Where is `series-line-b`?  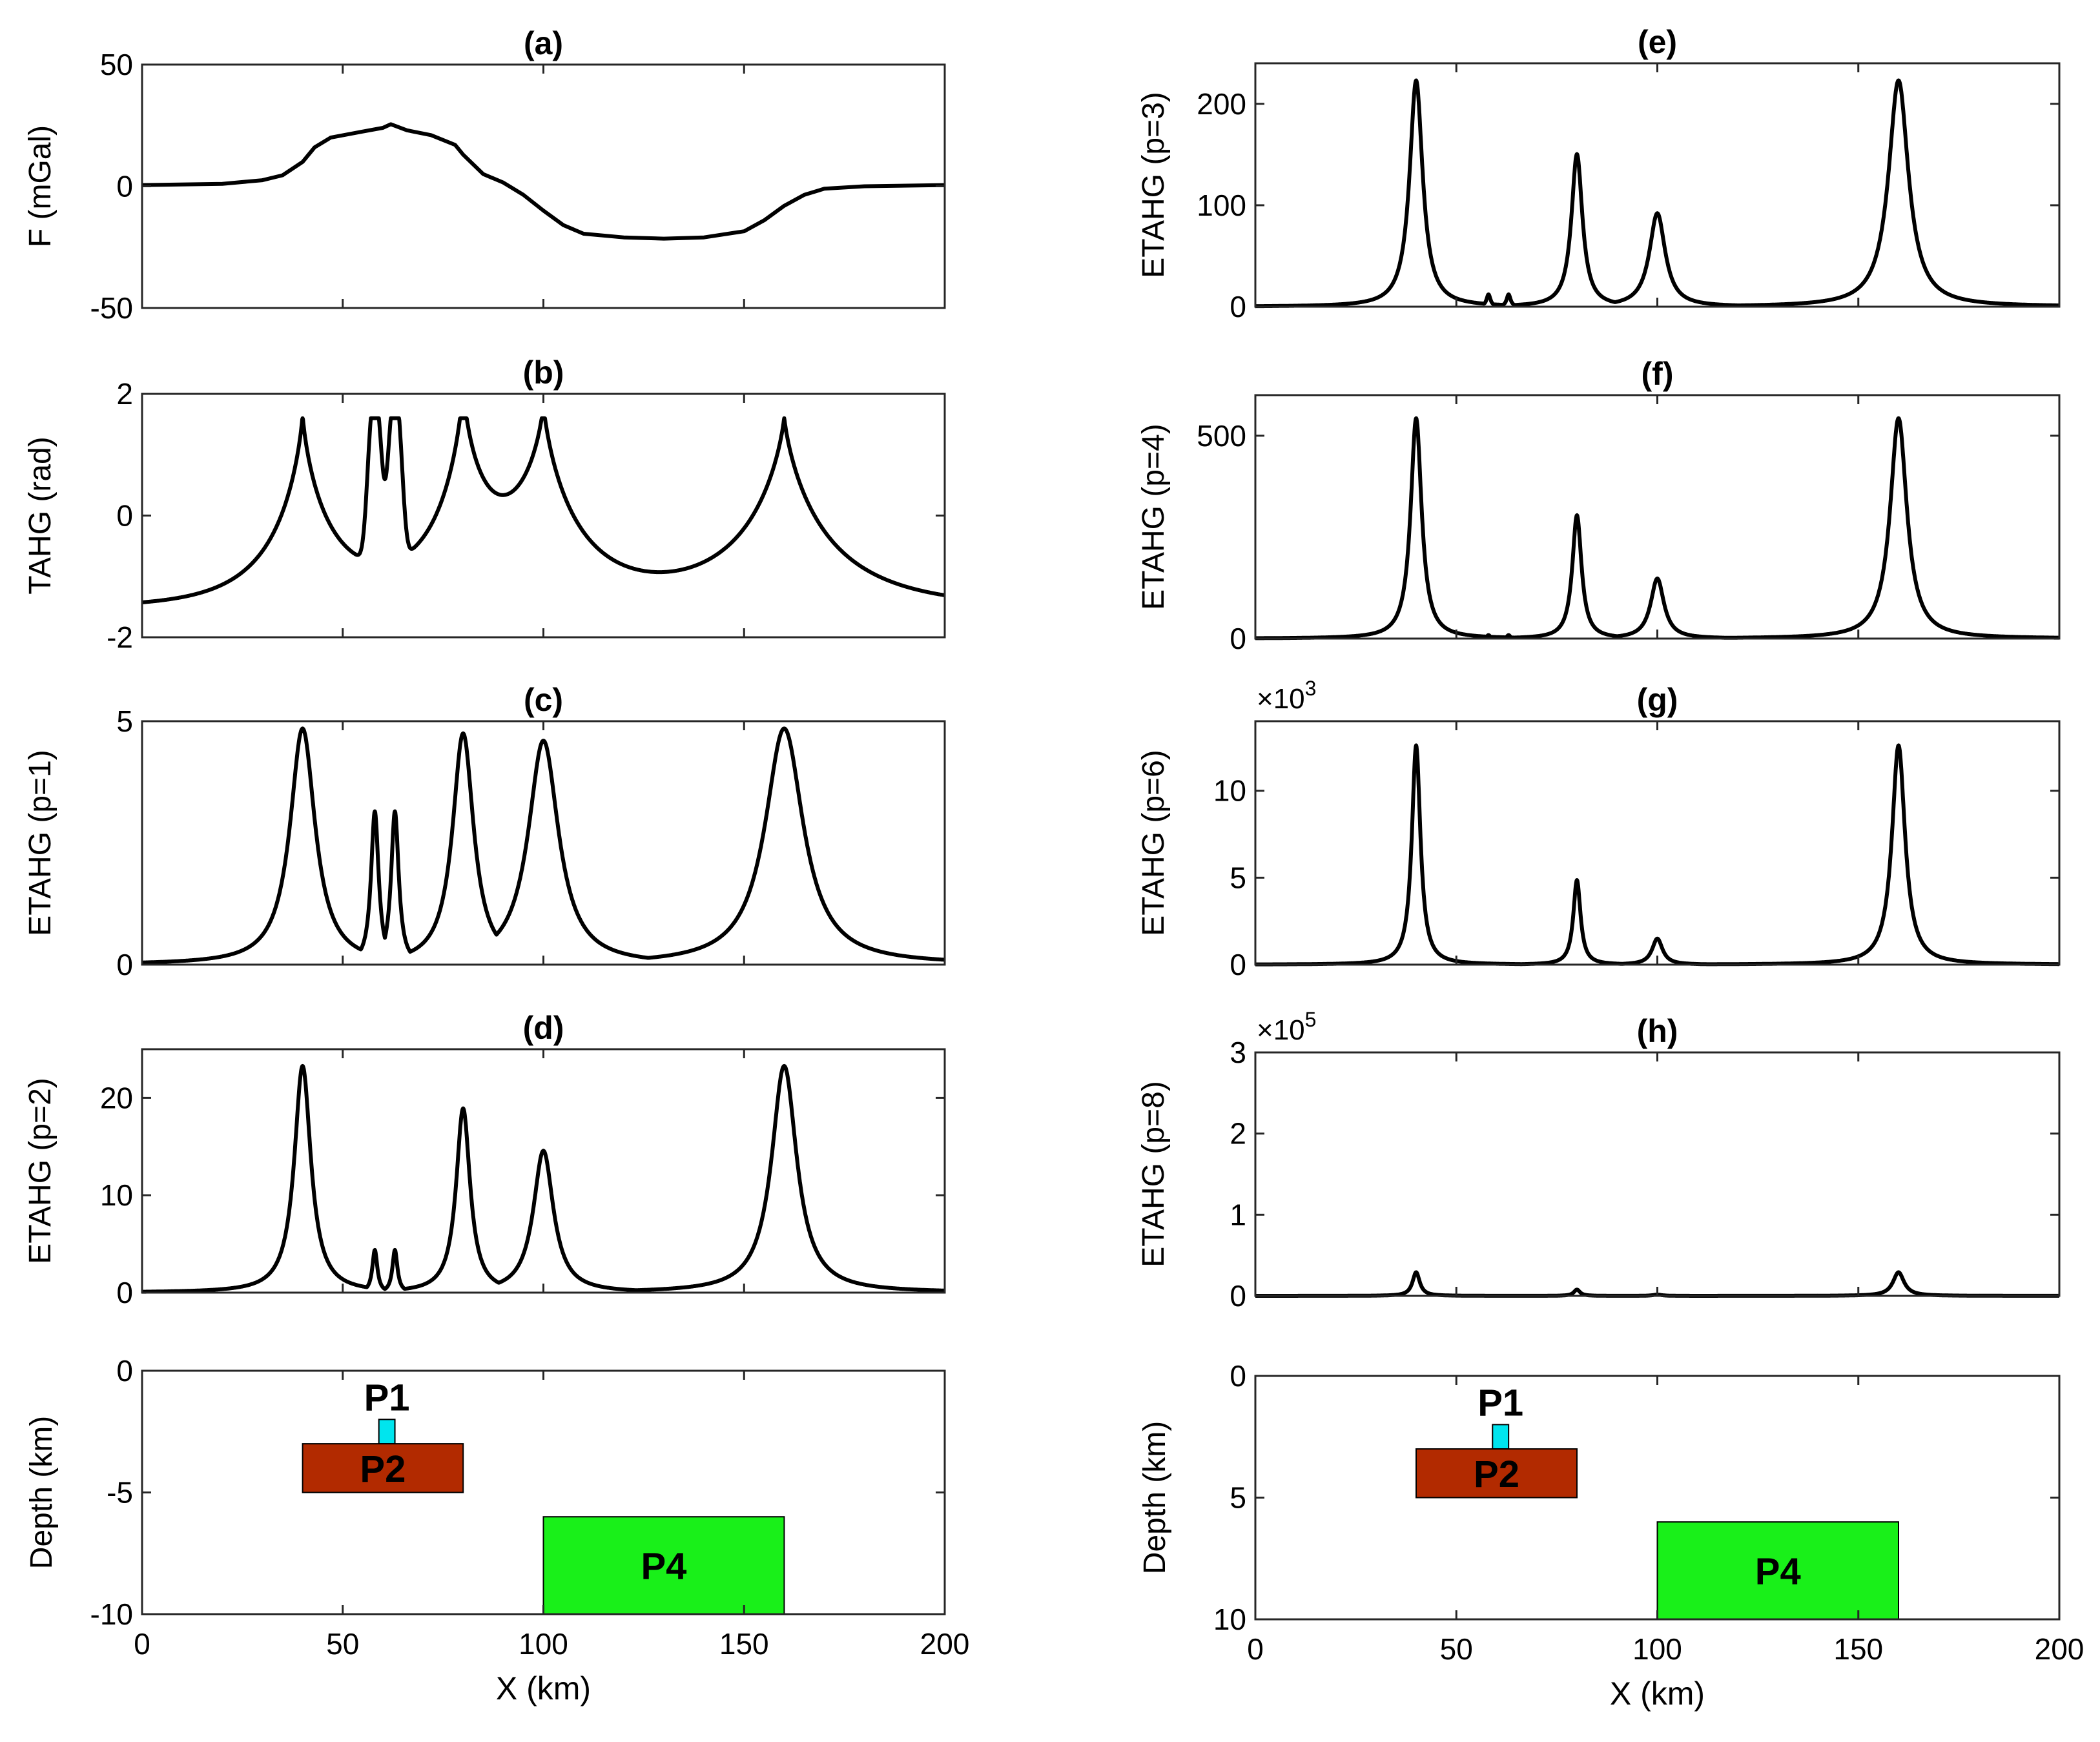 series-line-b is located at coordinates (543, 510).